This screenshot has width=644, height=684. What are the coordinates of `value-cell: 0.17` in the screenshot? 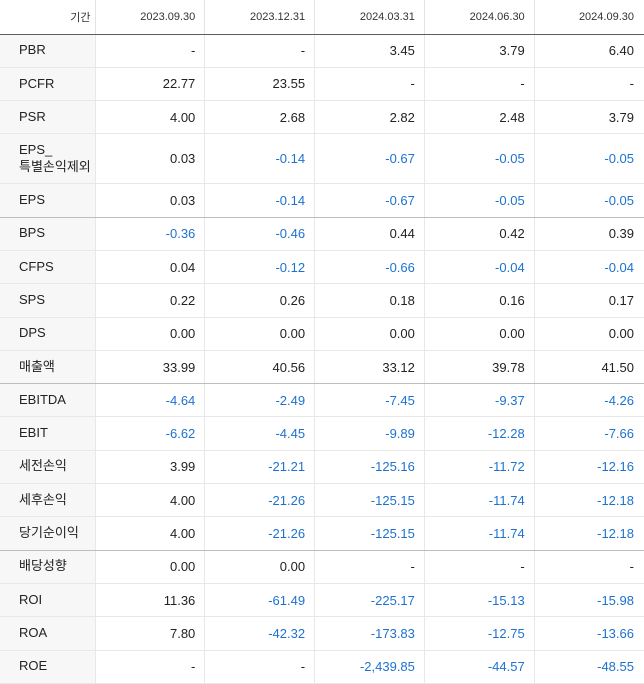 It's located at (589, 300).